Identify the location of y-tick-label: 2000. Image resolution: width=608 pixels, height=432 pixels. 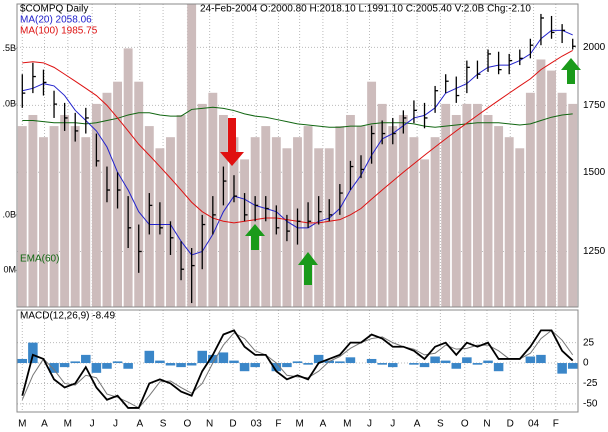
(594, 47).